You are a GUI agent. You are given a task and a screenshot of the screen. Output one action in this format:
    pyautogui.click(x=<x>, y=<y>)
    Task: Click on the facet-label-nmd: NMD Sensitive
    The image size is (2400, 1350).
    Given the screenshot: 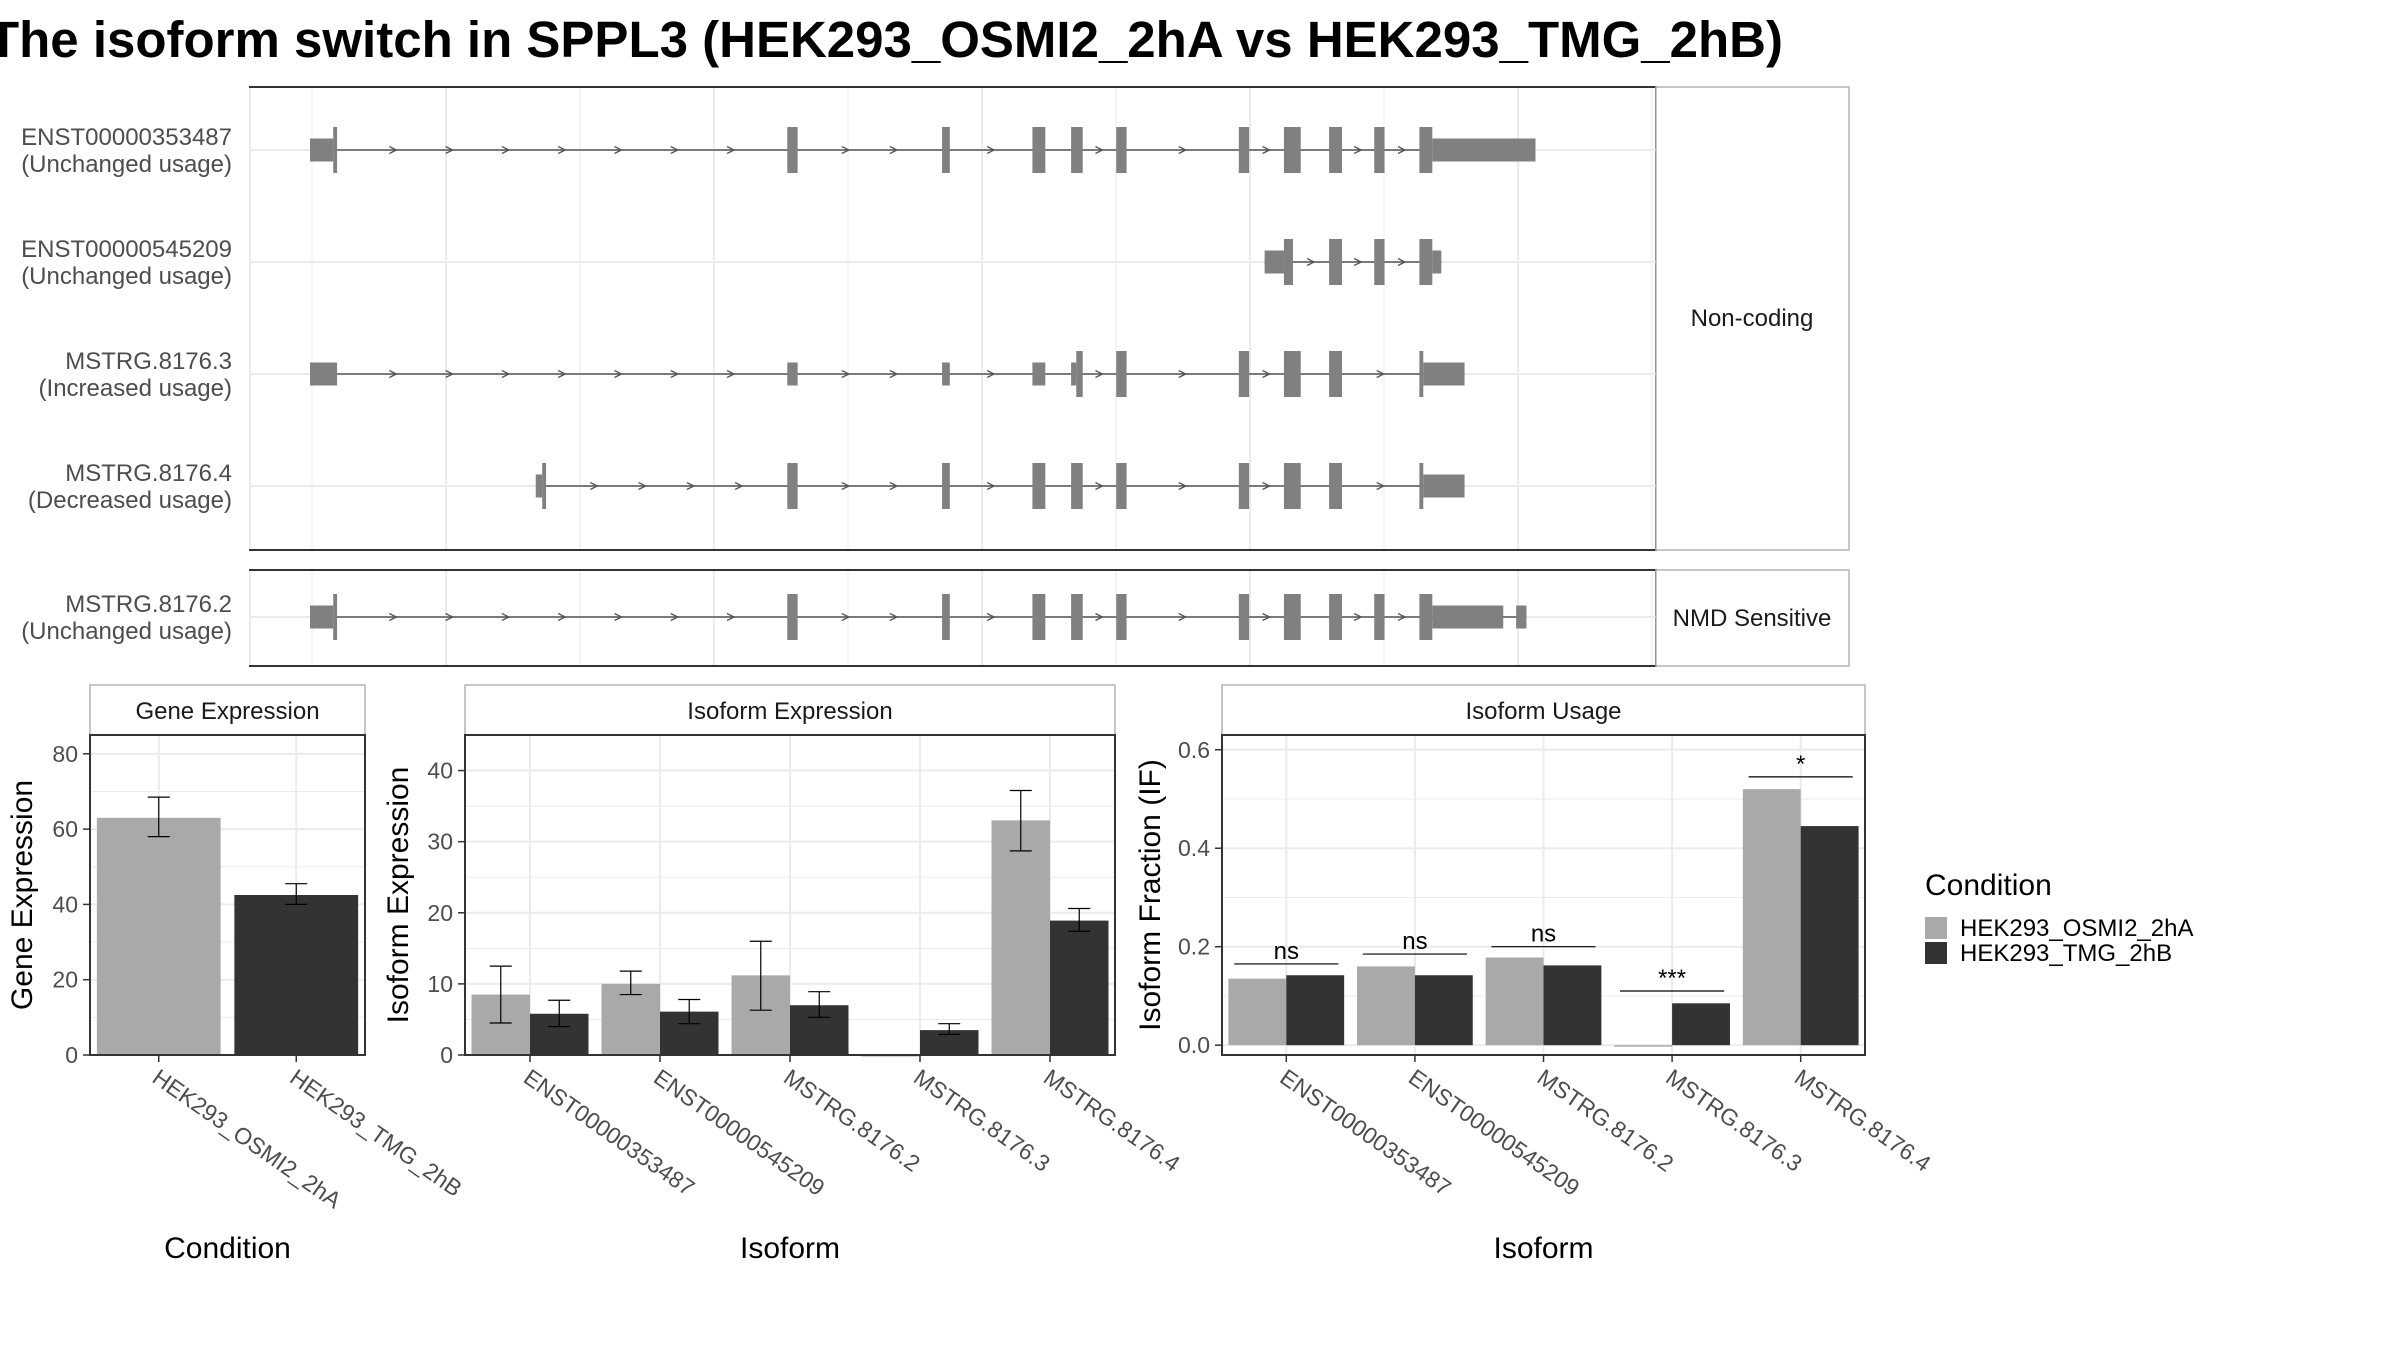 What is the action you would take?
    pyautogui.click(x=1752, y=618)
    